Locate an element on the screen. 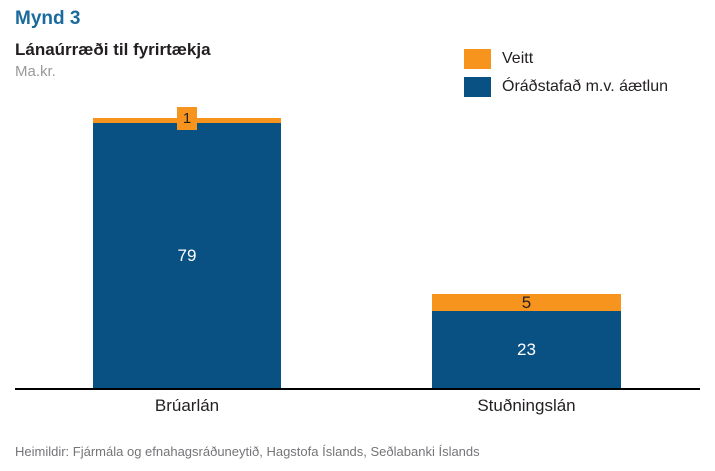 This screenshot has height=471, width=715. x-axis-label: Brúarlán is located at coordinates (187, 405).